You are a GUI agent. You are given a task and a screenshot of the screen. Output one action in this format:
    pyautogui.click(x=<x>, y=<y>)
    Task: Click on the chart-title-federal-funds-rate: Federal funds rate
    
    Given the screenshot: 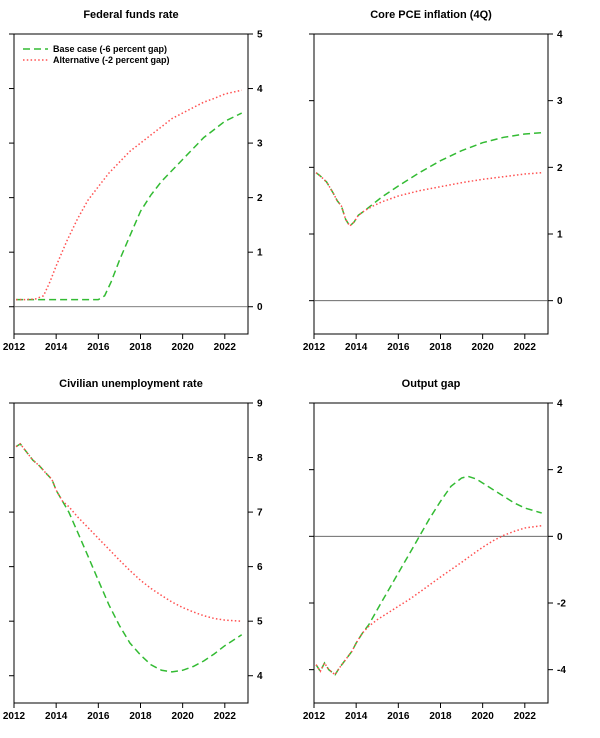 What is the action you would take?
    pyautogui.click(x=131, y=15)
    